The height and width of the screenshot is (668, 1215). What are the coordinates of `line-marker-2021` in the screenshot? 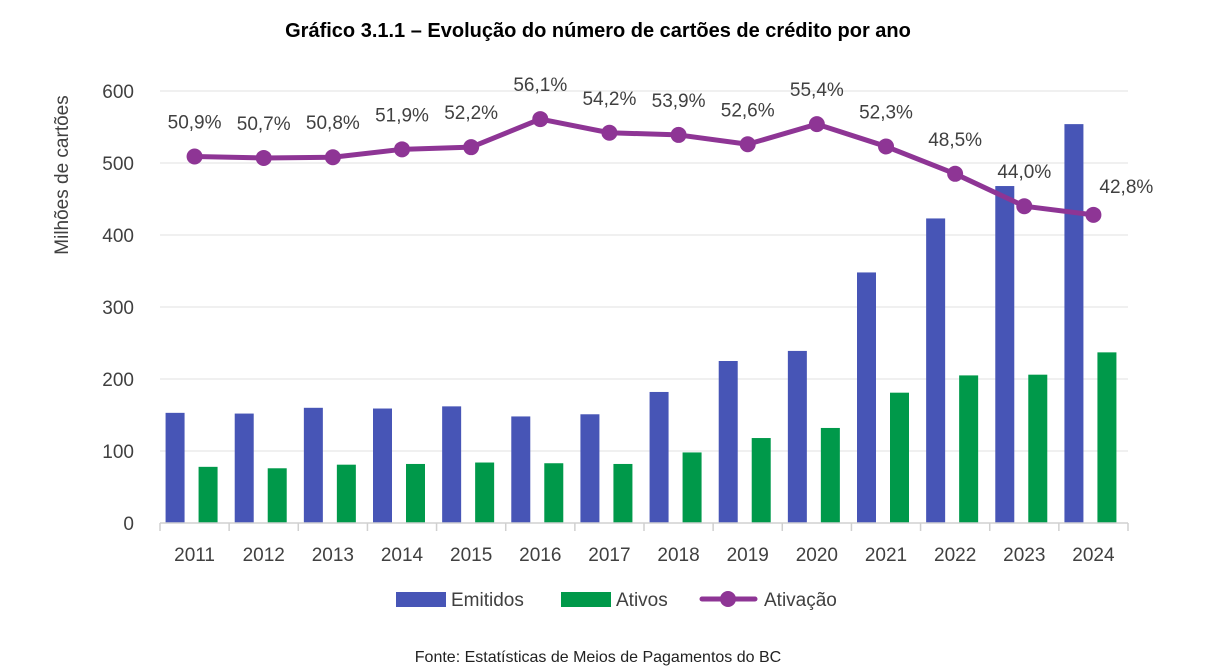 It's located at (886, 146).